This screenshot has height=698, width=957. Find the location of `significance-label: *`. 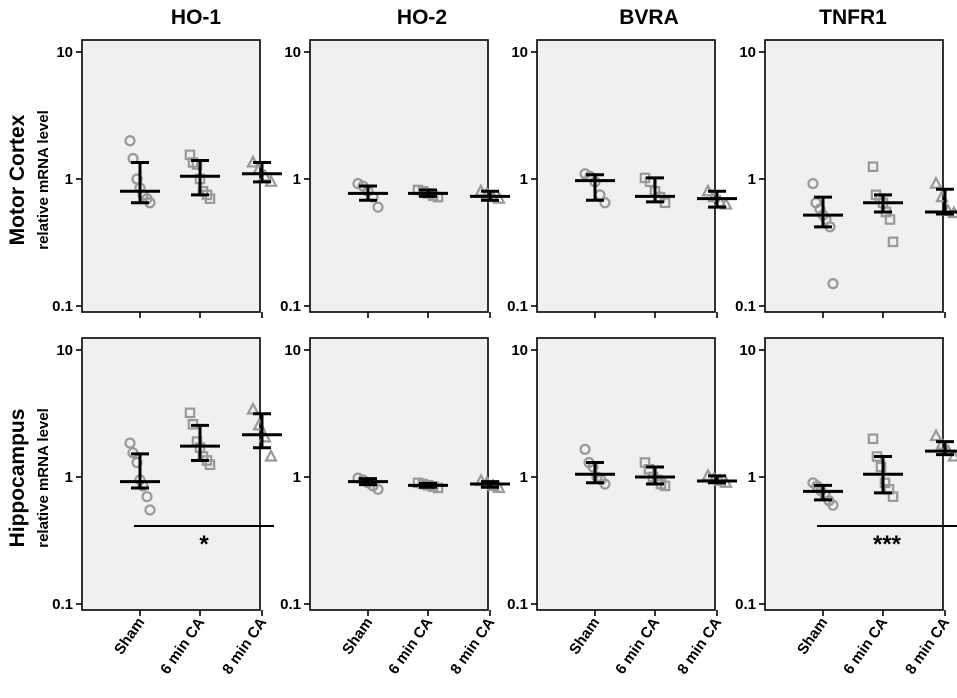

significance-label: * is located at coordinates (204, 544).